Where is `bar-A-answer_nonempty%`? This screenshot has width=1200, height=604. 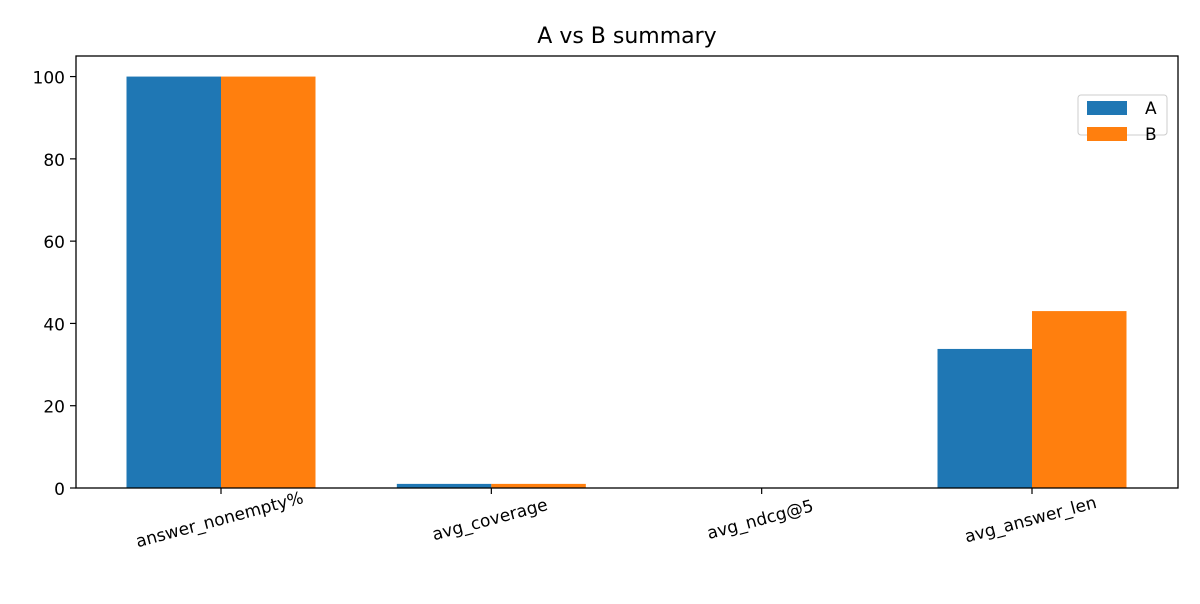 bar-A-answer_nonempty% is located at coordinates (173, 282).